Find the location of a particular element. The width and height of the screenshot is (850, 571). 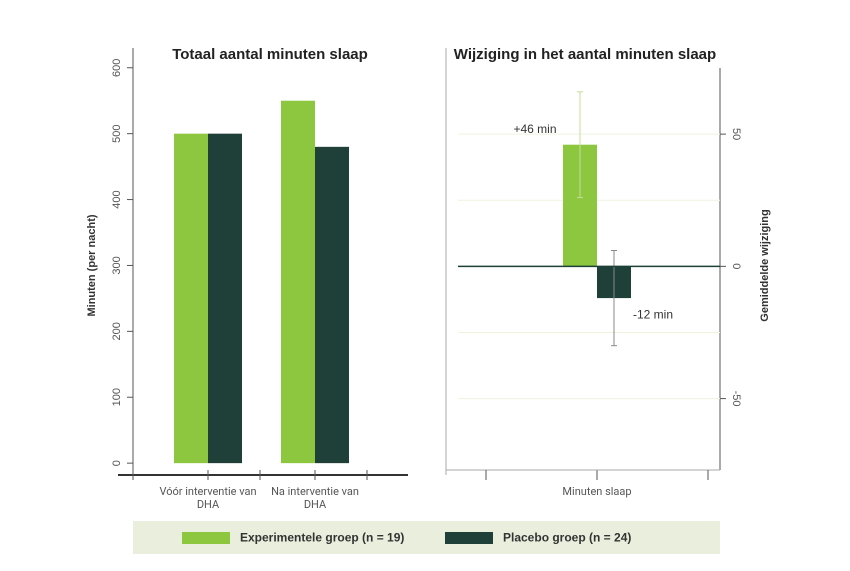

y-axis-label: Gemiddelde wijziging is located at coordinates (765, 265).